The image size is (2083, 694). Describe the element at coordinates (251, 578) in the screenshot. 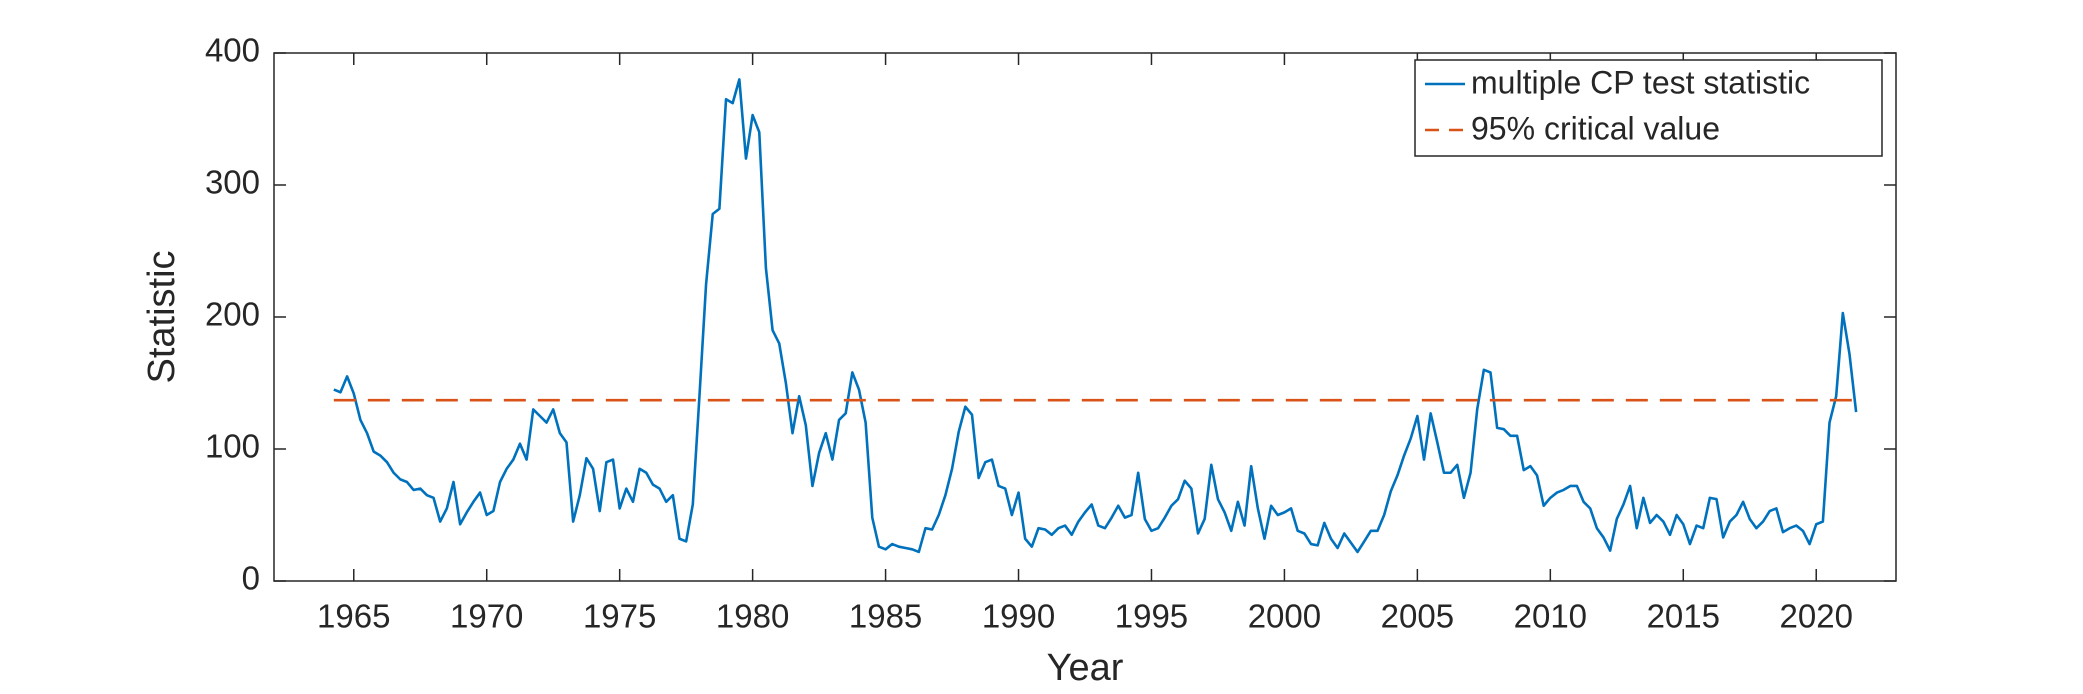

I see `y-tick-label: 0` at that location.